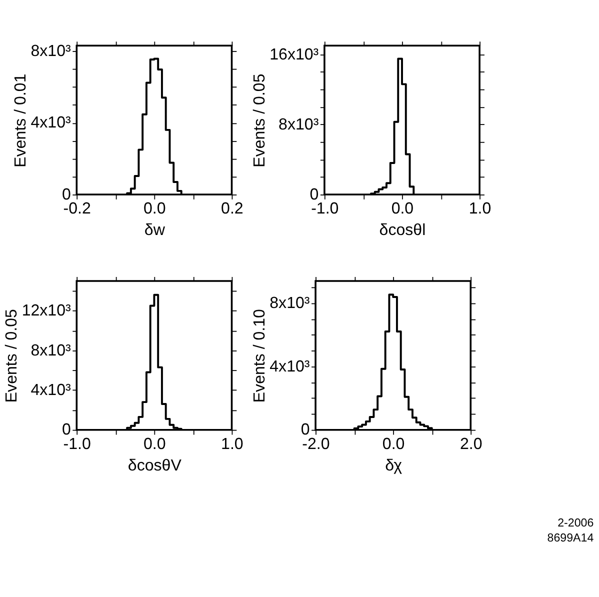 The image size is (599, 597). Describe the element at coordinates (155, 465) in the screenshot. I see `x-axis-title: δcosθV` at that location.